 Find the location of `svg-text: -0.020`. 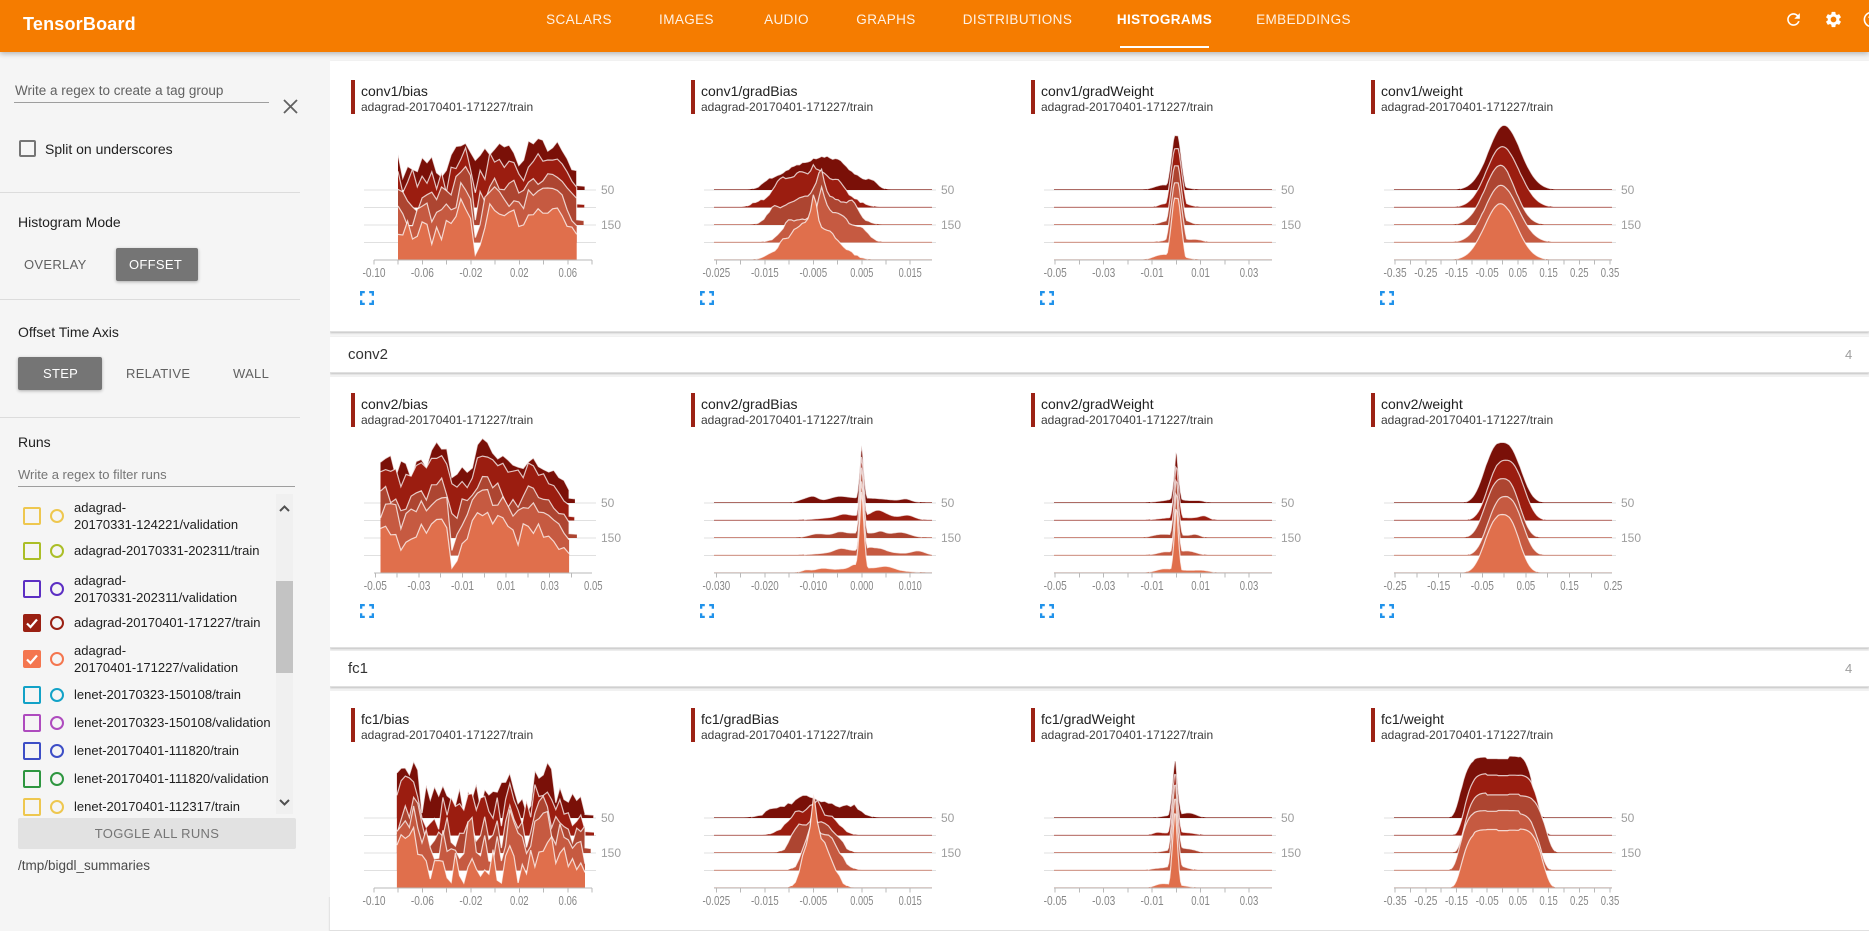

svg-text: -0.020 is located at coordinates (765, 586).